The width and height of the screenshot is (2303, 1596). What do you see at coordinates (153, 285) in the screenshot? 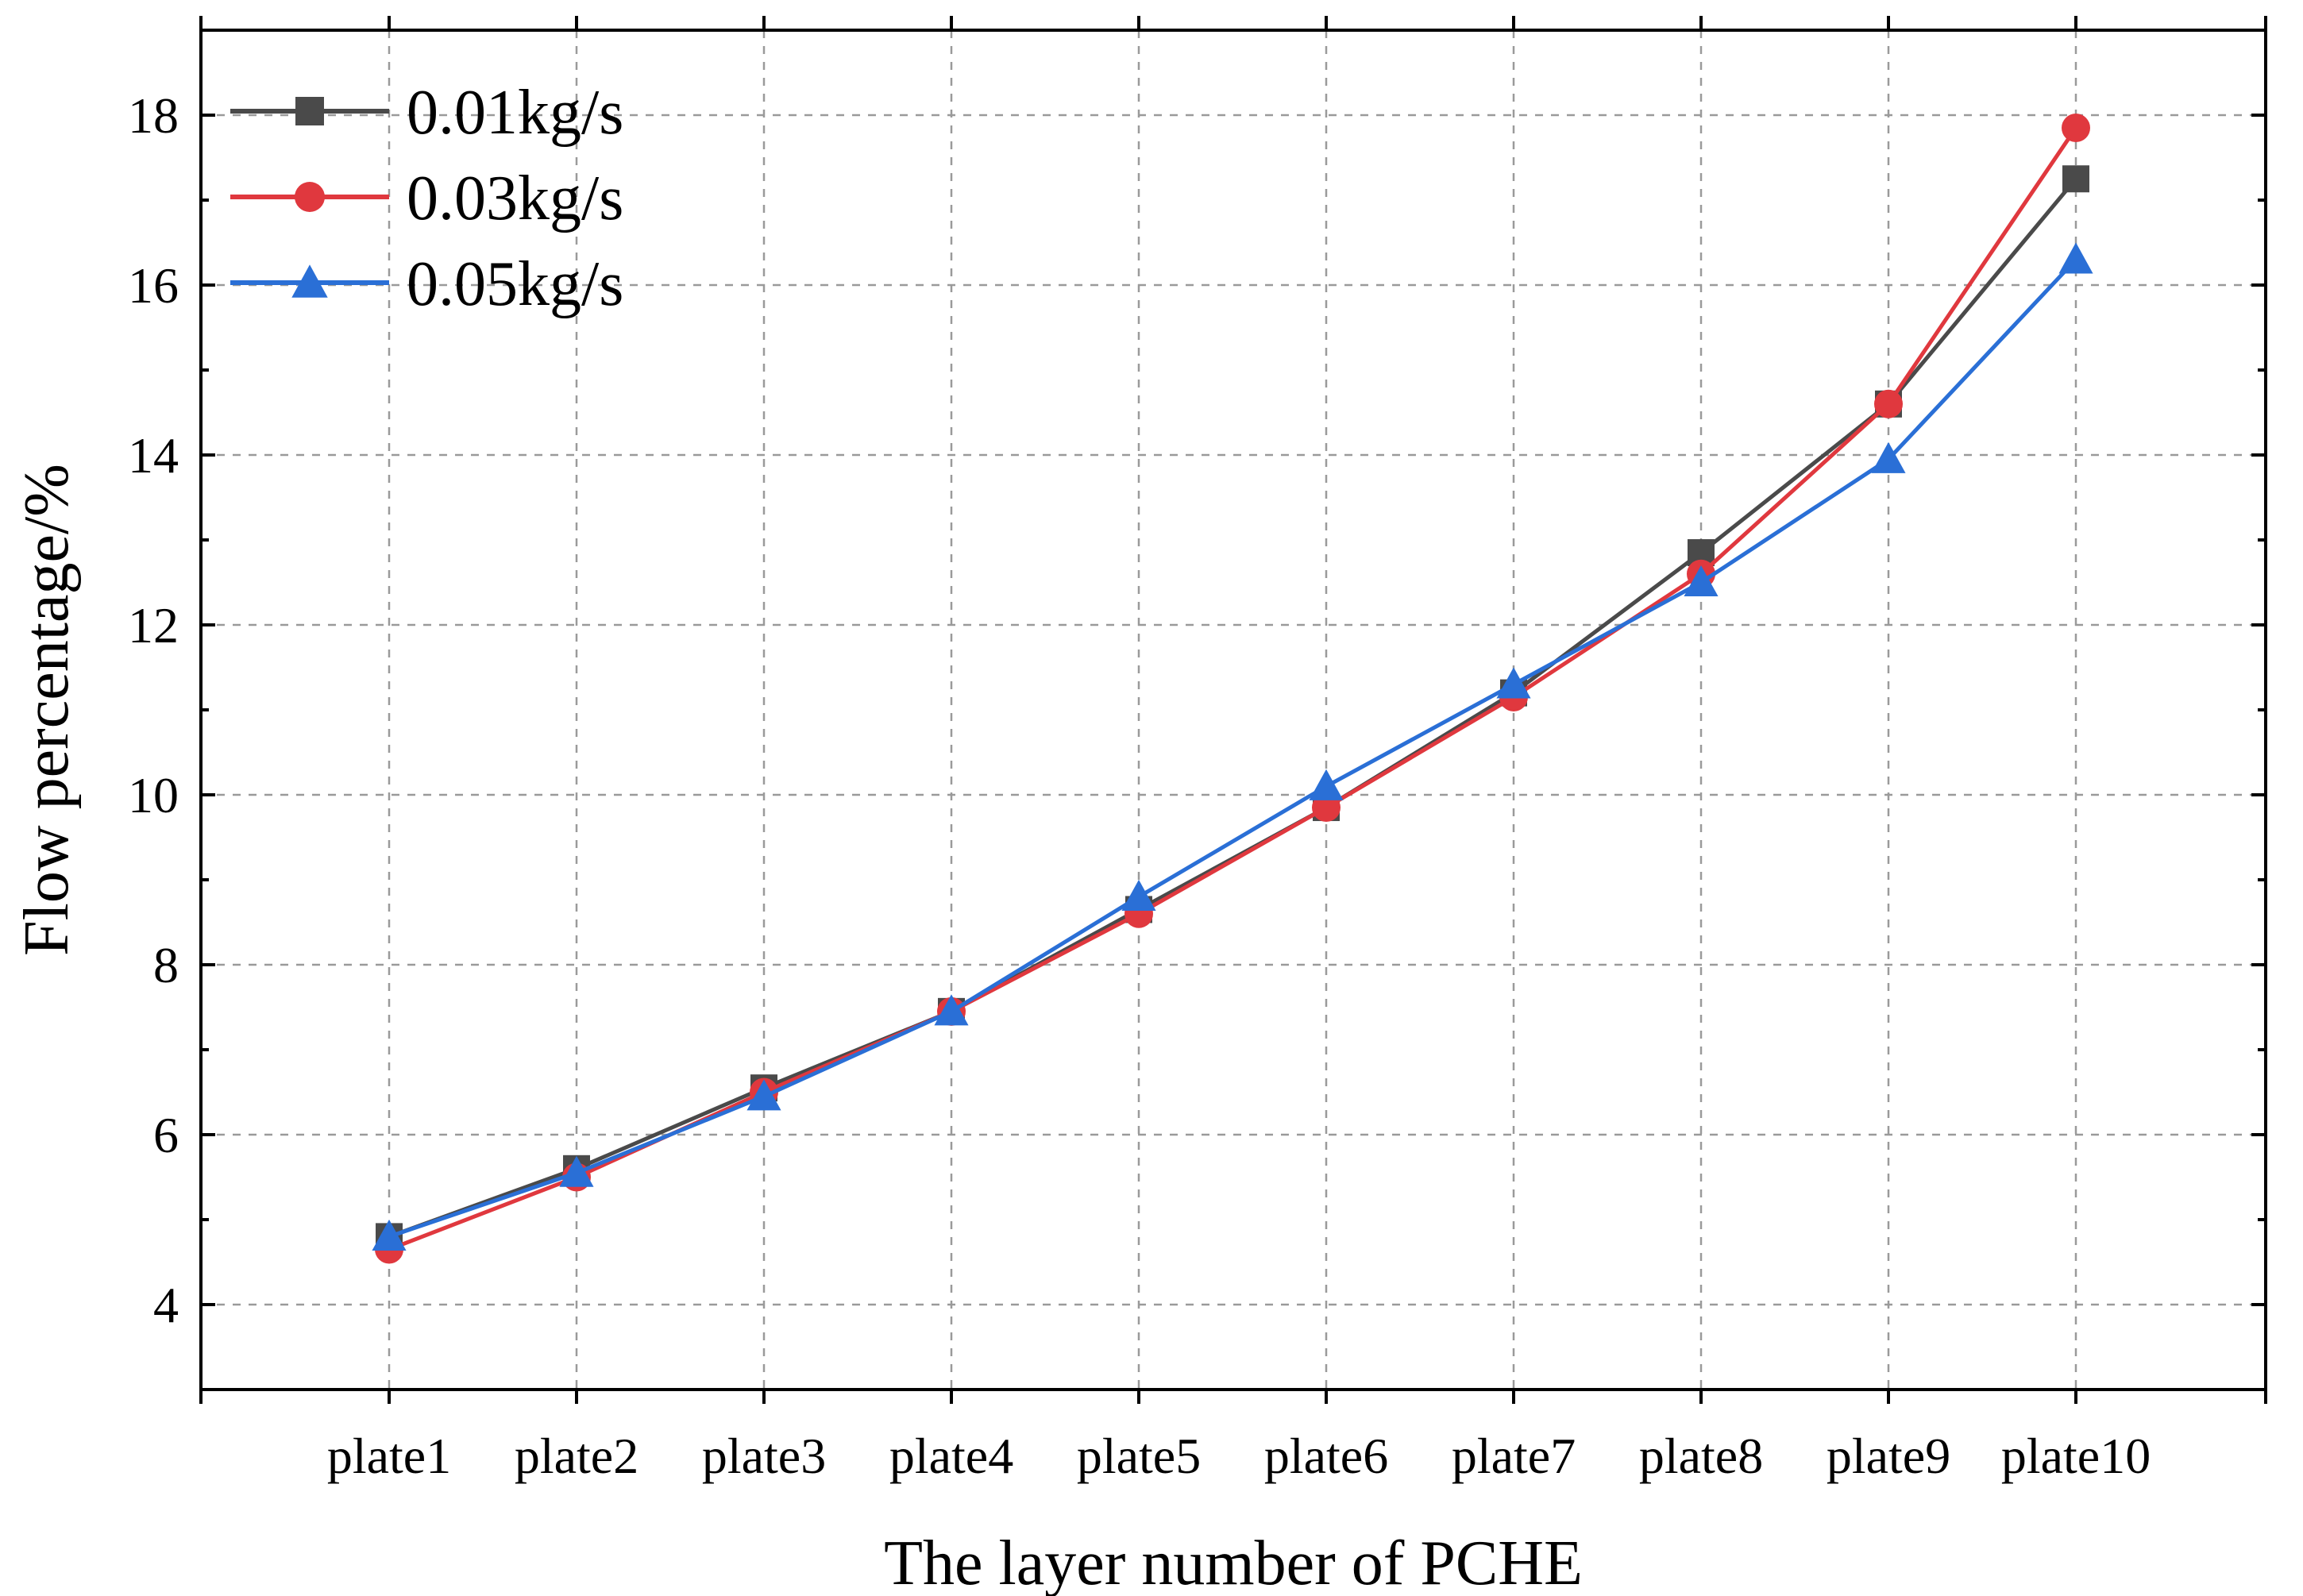
I see `y-tick-label: 16` at bounding box center [153, 285].